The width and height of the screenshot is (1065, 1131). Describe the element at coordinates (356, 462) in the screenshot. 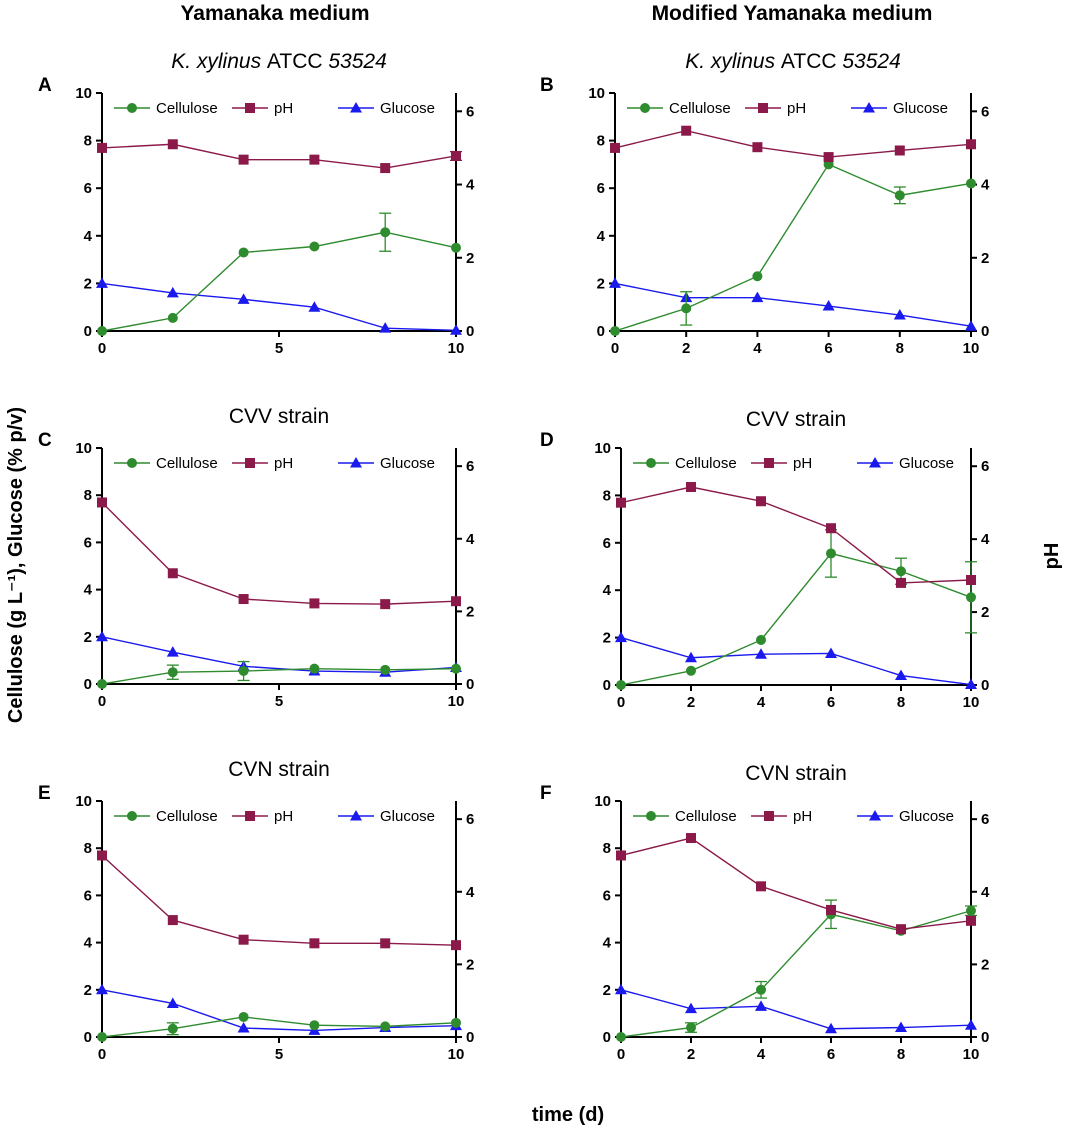

I see `legend-marker-glucose` at that location.